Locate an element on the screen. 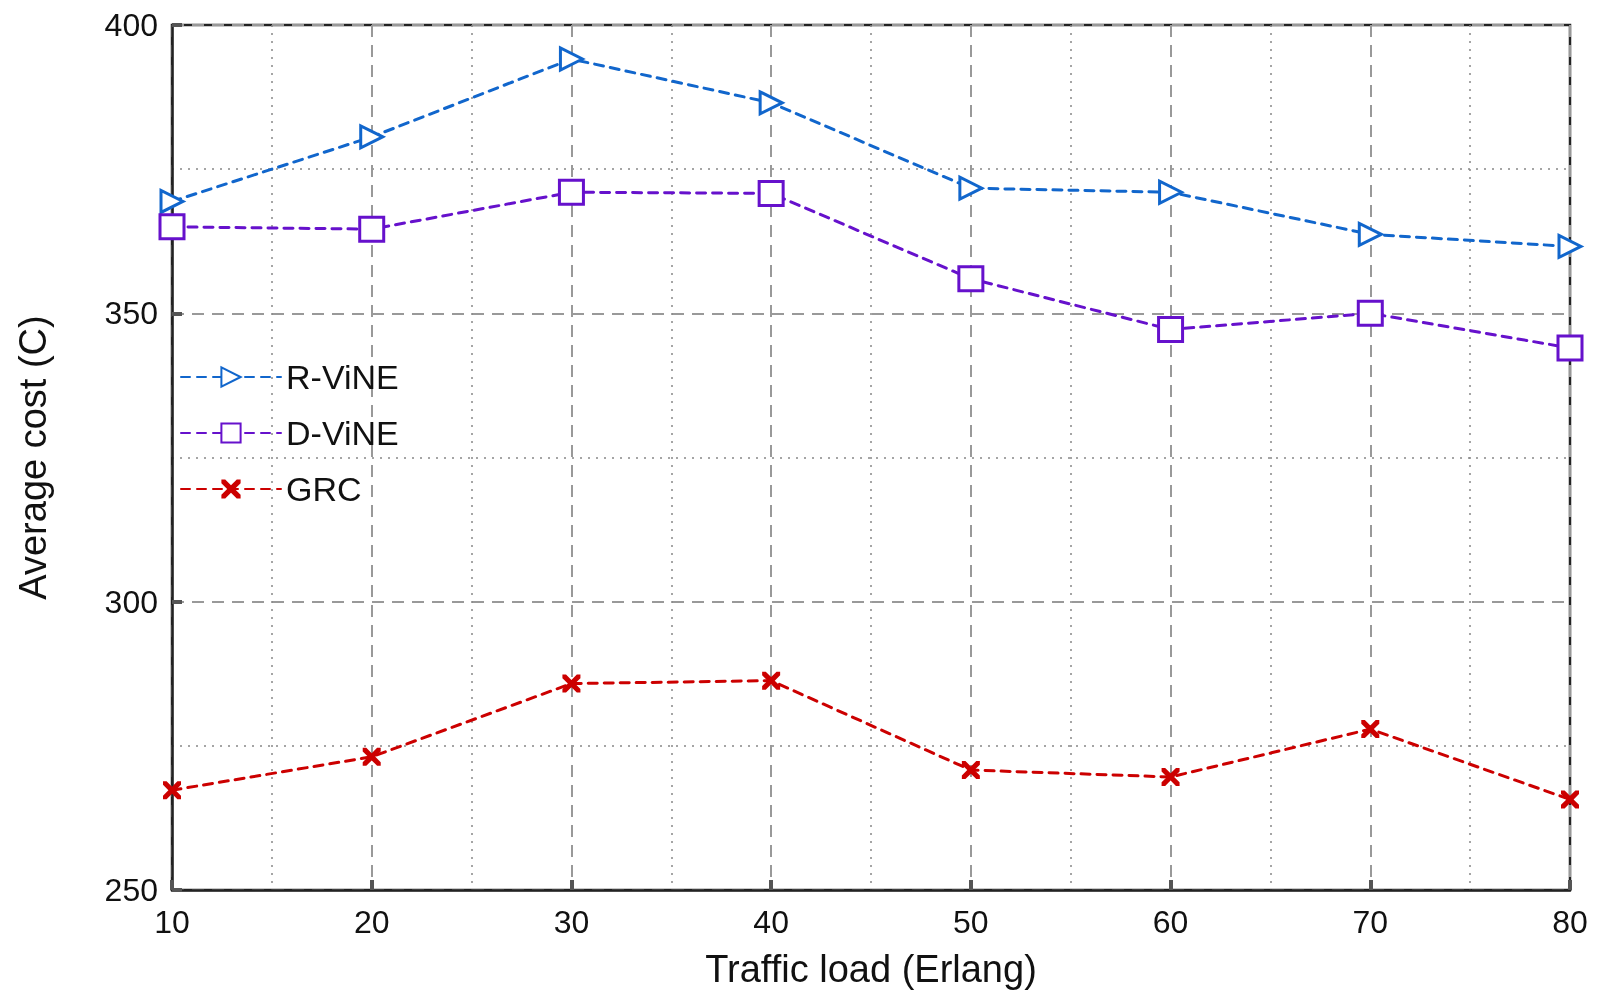 The width and height of the screenshot is (1610, 1008). legend-label: GRC is located at coordinates (324, 489).